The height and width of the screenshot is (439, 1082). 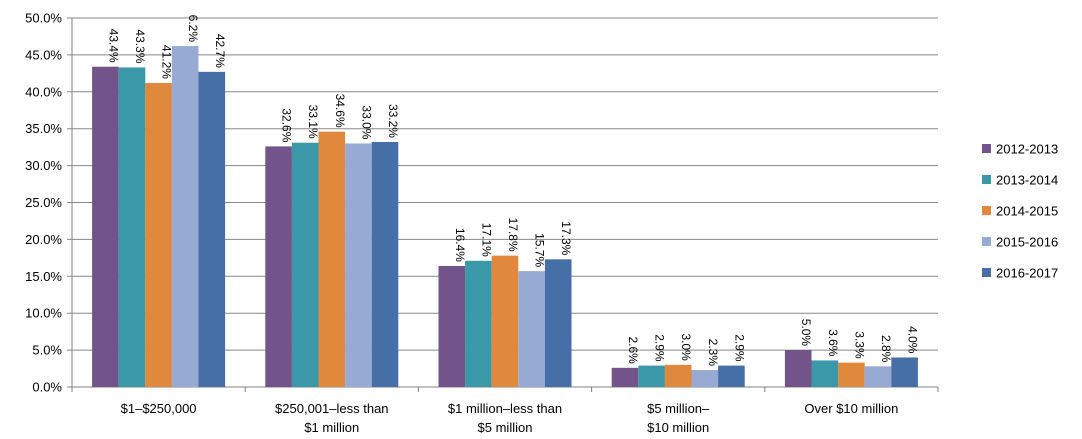 I want to click on data-label: 6.2%, so click(x=193, y=29).